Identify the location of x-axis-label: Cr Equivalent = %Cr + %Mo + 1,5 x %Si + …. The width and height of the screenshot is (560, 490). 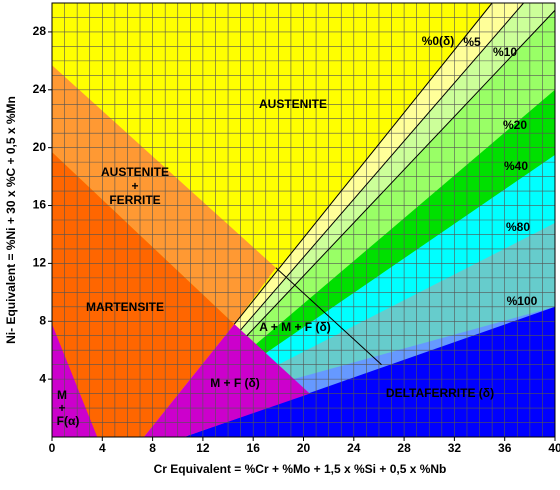
(300, 469).